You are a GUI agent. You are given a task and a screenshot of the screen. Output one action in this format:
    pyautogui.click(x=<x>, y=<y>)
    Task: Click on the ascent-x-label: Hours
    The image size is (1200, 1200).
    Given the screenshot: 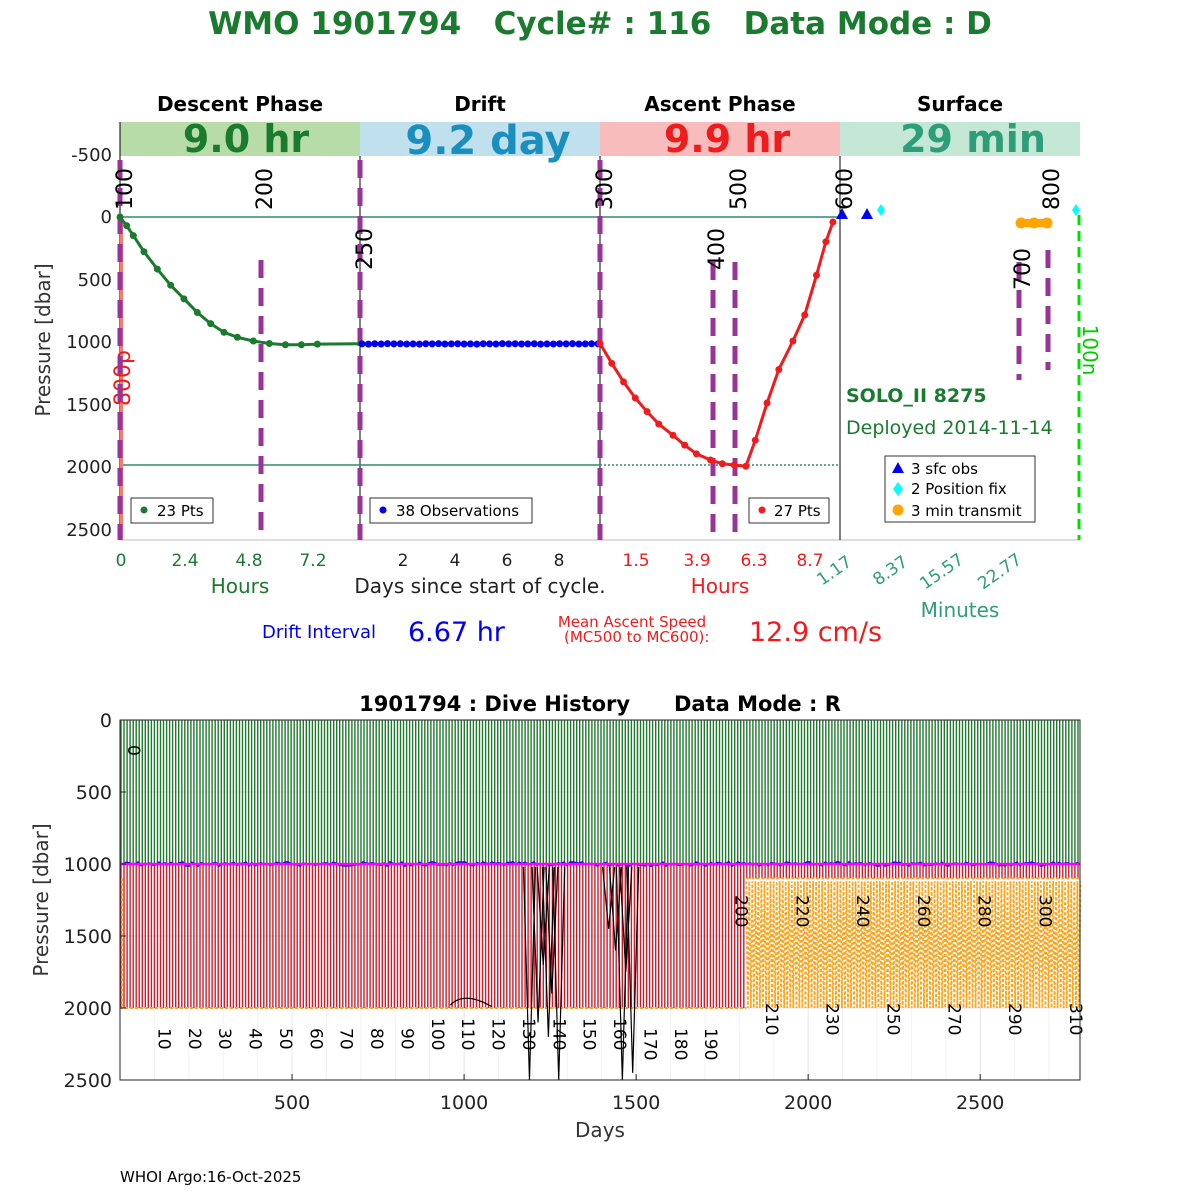 What is the action you would take?
    pyautogui.click(x=720, y=586)
    